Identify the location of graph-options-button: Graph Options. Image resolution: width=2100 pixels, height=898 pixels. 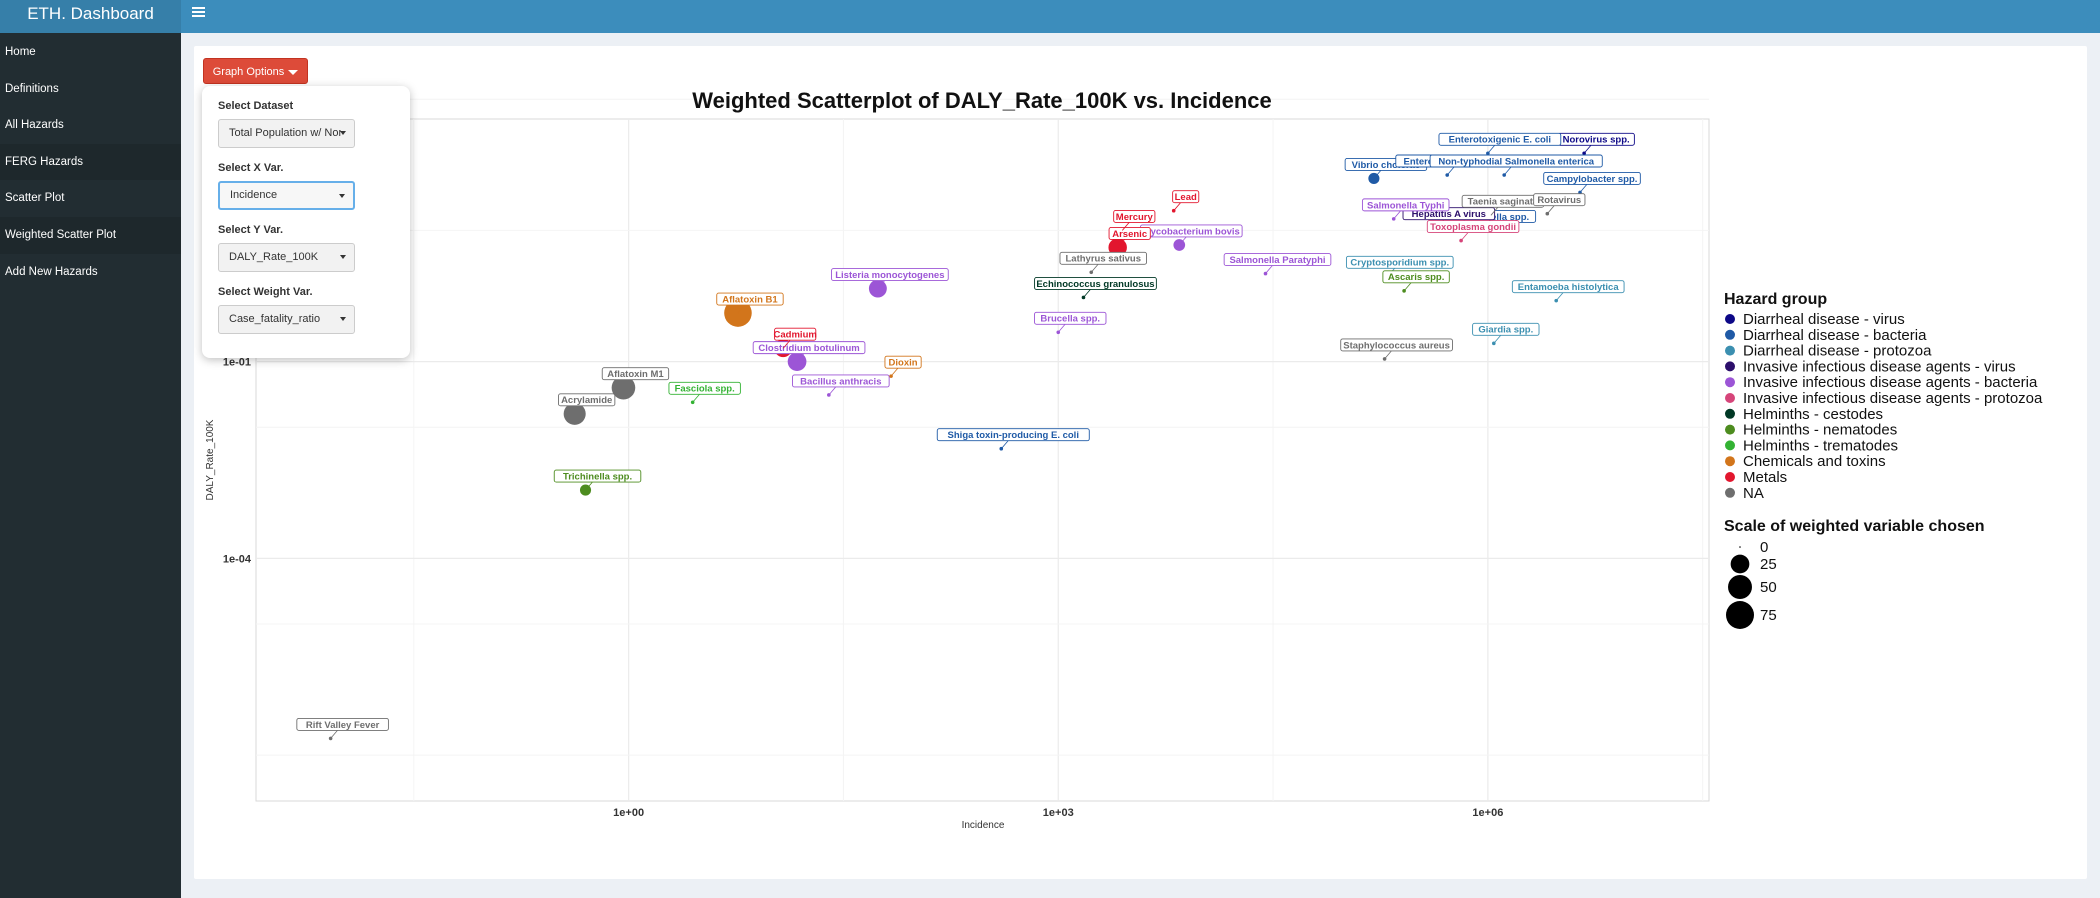
(255, 71).